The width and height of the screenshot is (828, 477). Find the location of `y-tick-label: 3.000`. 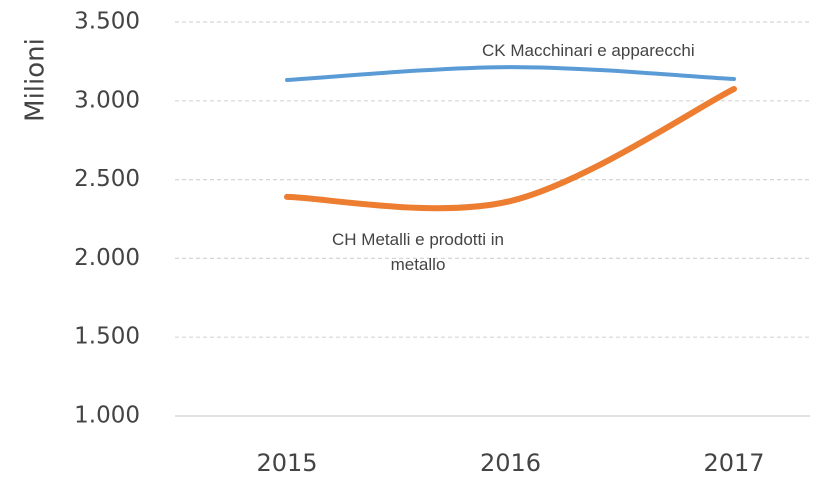

y-tick-label: 3.000 is located at coordinates (107, 100).